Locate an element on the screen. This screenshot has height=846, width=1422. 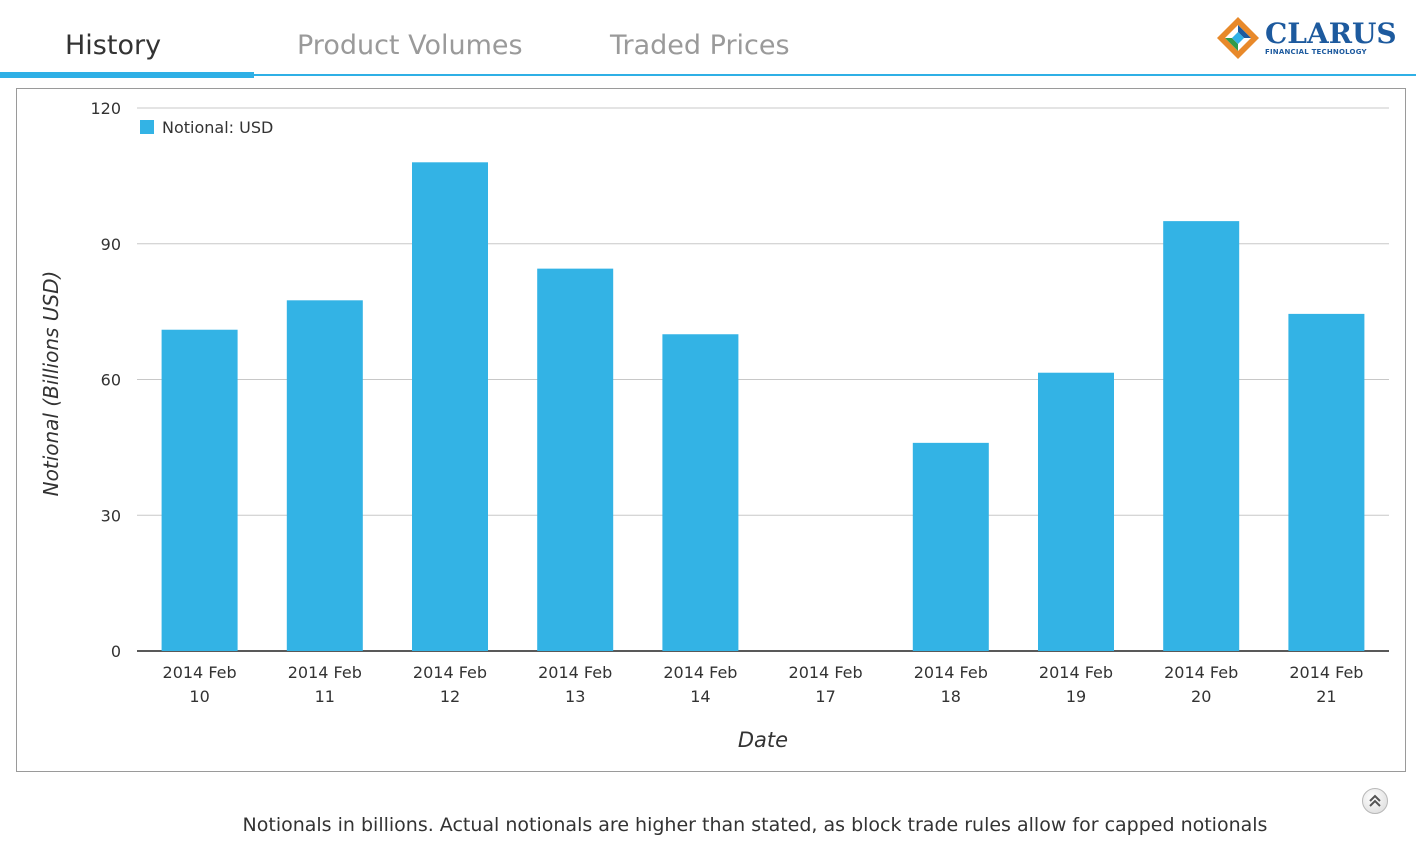
logo-subtitle: FINANCIAL TECHNOLOGY is located at coordinates (1316, 52).